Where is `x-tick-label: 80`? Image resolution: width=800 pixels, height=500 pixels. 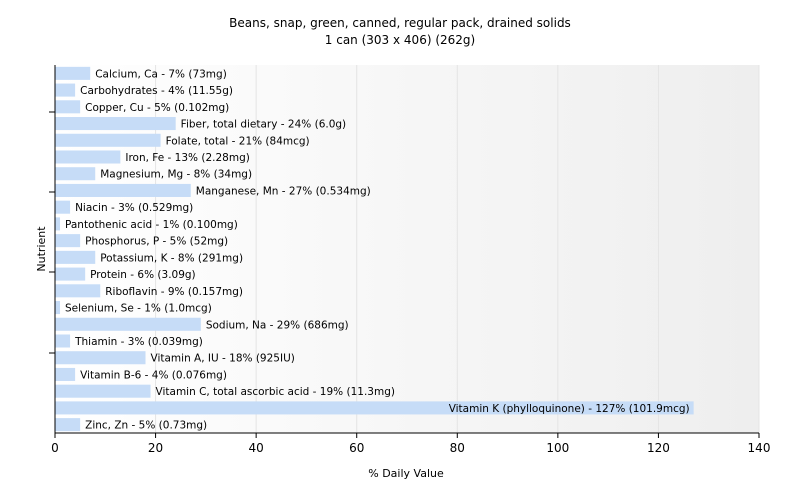 x-tick-label: 80 is located at coordinates (457, 448).